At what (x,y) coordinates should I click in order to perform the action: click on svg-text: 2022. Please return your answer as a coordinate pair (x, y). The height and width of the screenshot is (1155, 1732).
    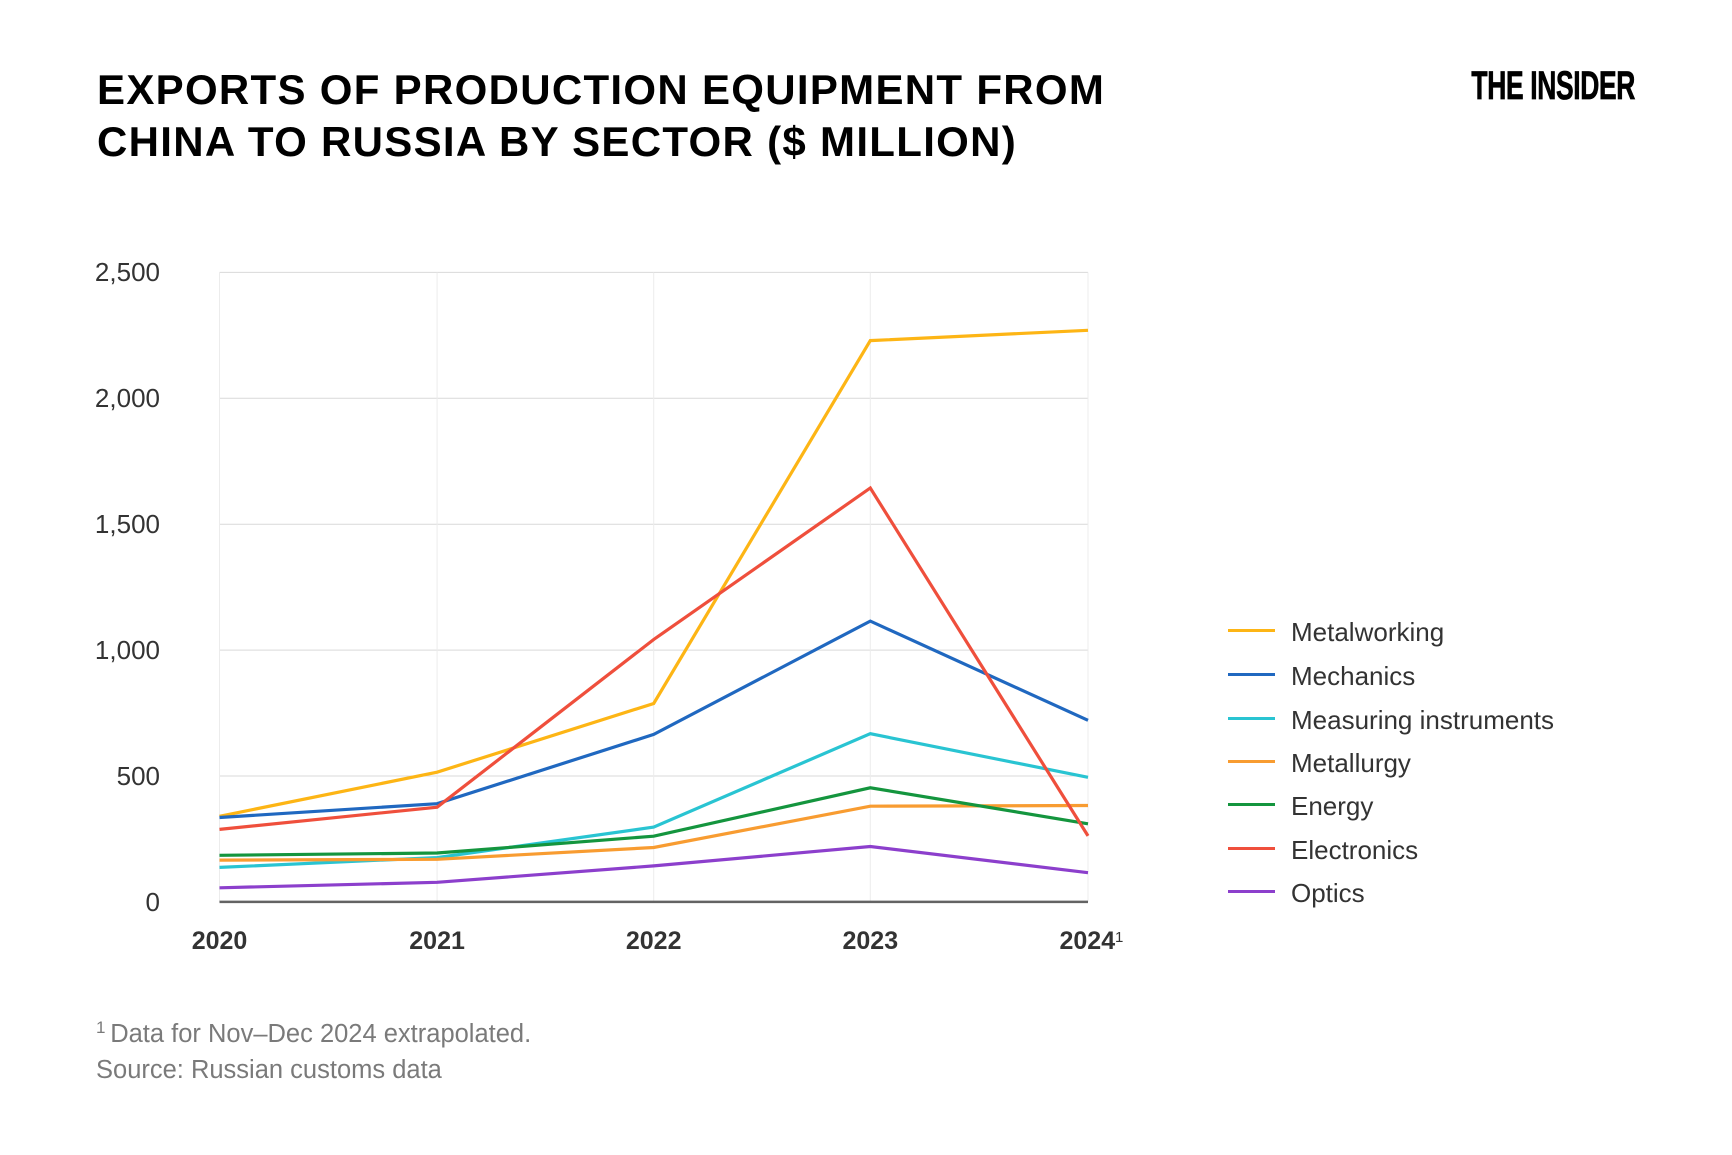
    Looking at the image, I should click on (654, 941).